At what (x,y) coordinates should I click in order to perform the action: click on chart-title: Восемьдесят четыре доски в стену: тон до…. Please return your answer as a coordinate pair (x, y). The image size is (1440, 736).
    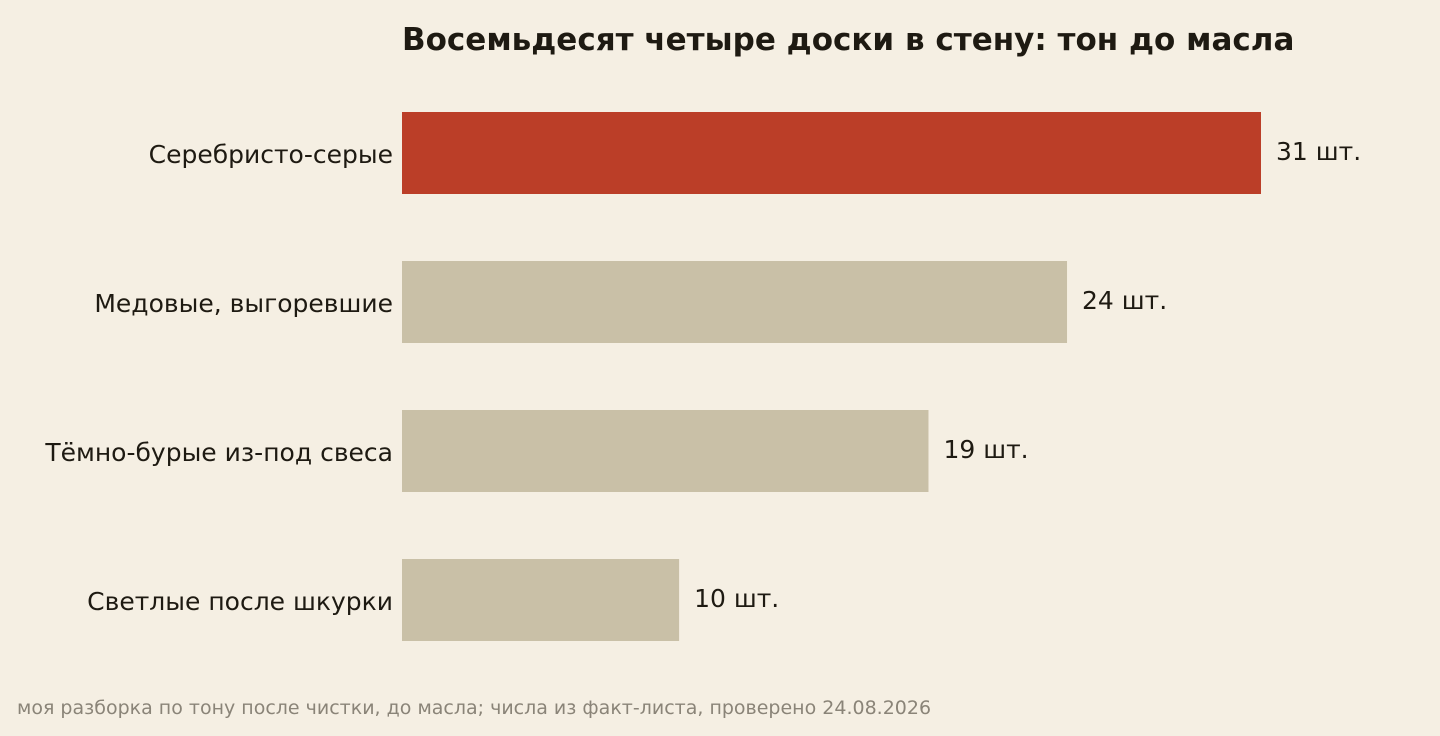
    Looking at the image, I should click on (848, 40).